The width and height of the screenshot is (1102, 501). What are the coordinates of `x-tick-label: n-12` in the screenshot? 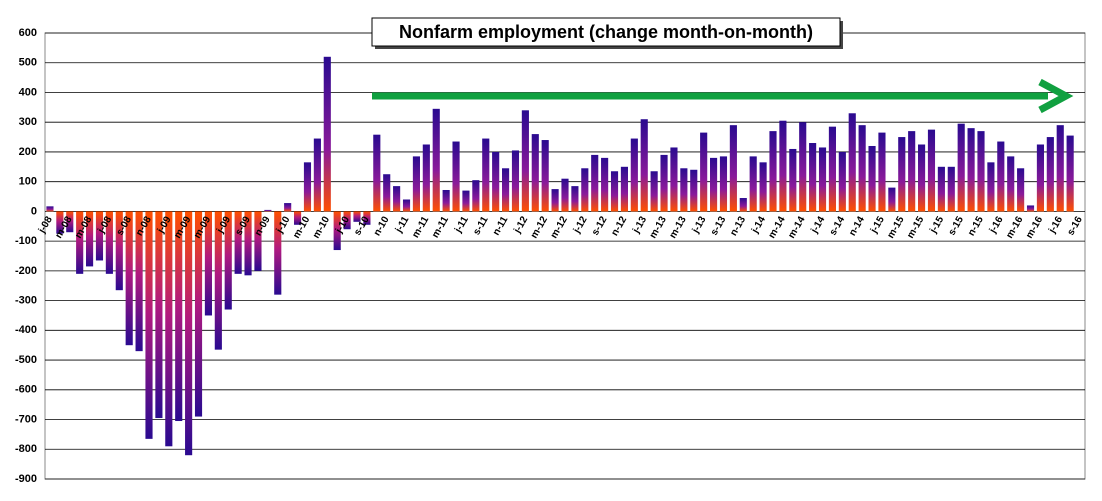 It's located at (620, 226).